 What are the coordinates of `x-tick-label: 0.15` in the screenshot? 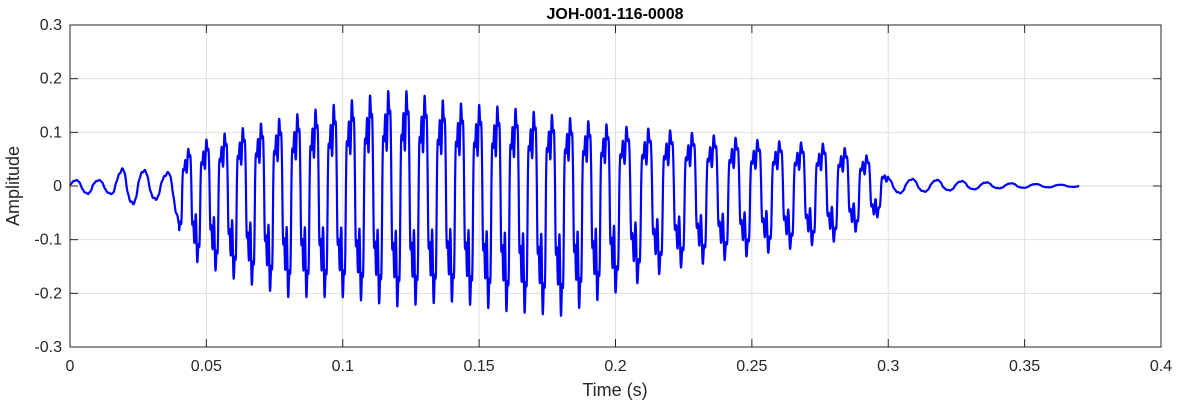 It's located at (479, 366).